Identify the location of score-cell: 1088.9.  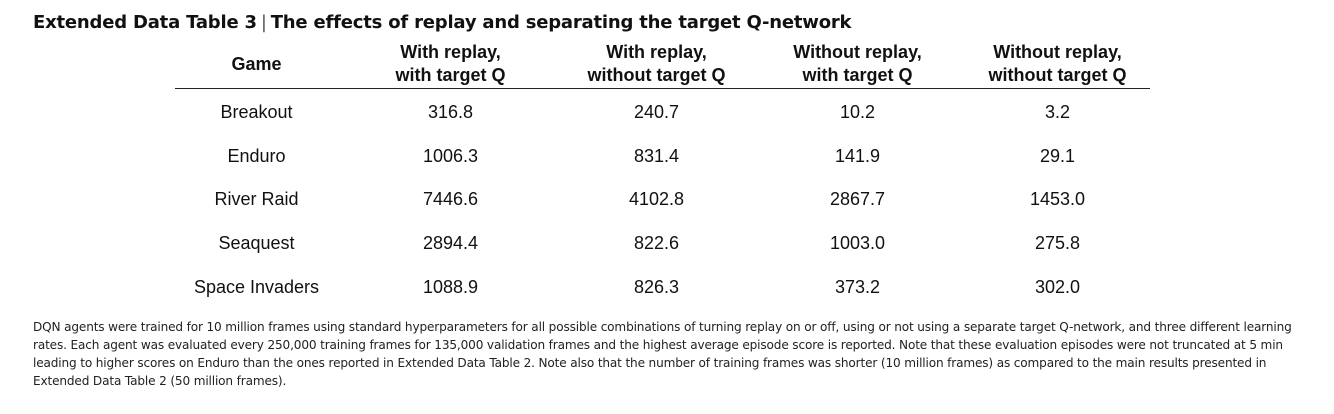
(450, 286).